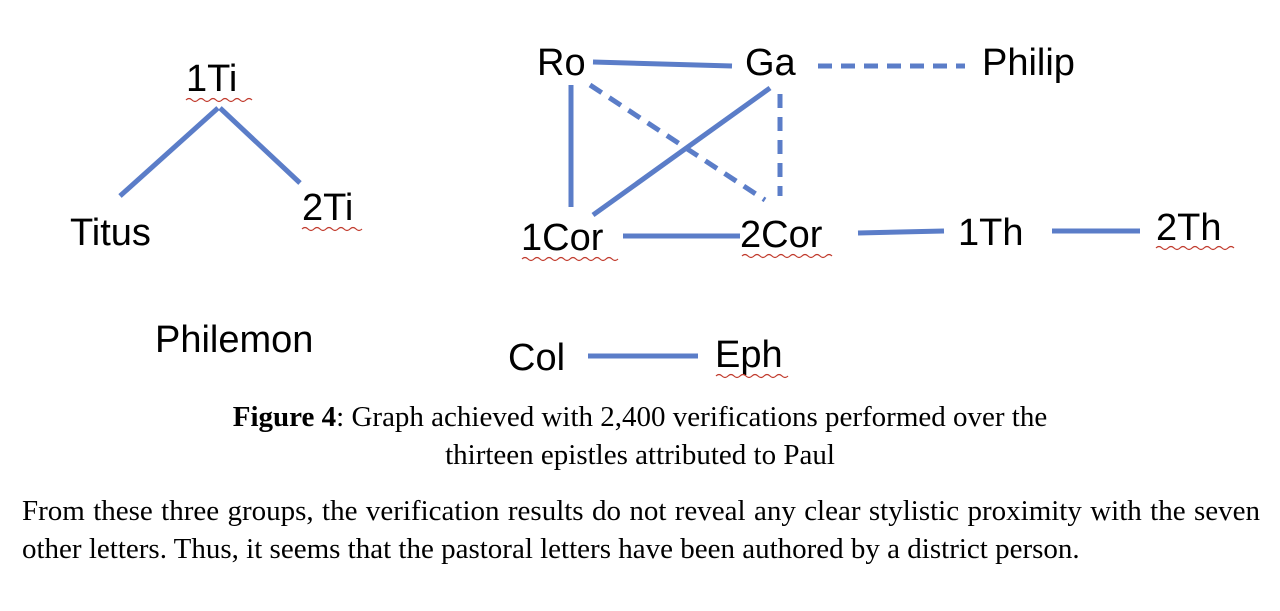 The image size is (1280, 611). I want to click on spellcheck-squiggle-2cor, so click(787, 256).